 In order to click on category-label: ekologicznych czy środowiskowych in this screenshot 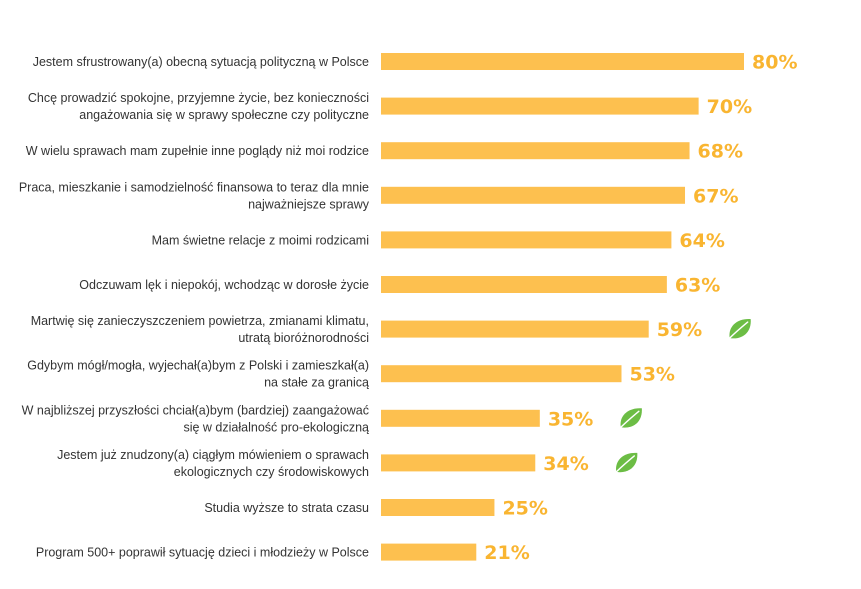, I will do `click(271, 472)`.